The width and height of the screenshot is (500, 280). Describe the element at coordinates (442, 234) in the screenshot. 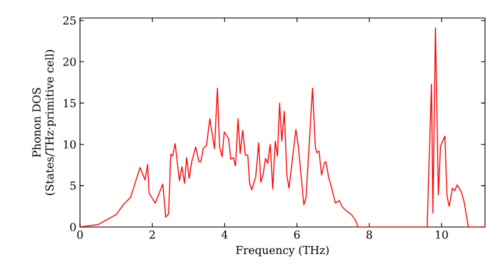

I see `x-tick-label: 10` at that location.